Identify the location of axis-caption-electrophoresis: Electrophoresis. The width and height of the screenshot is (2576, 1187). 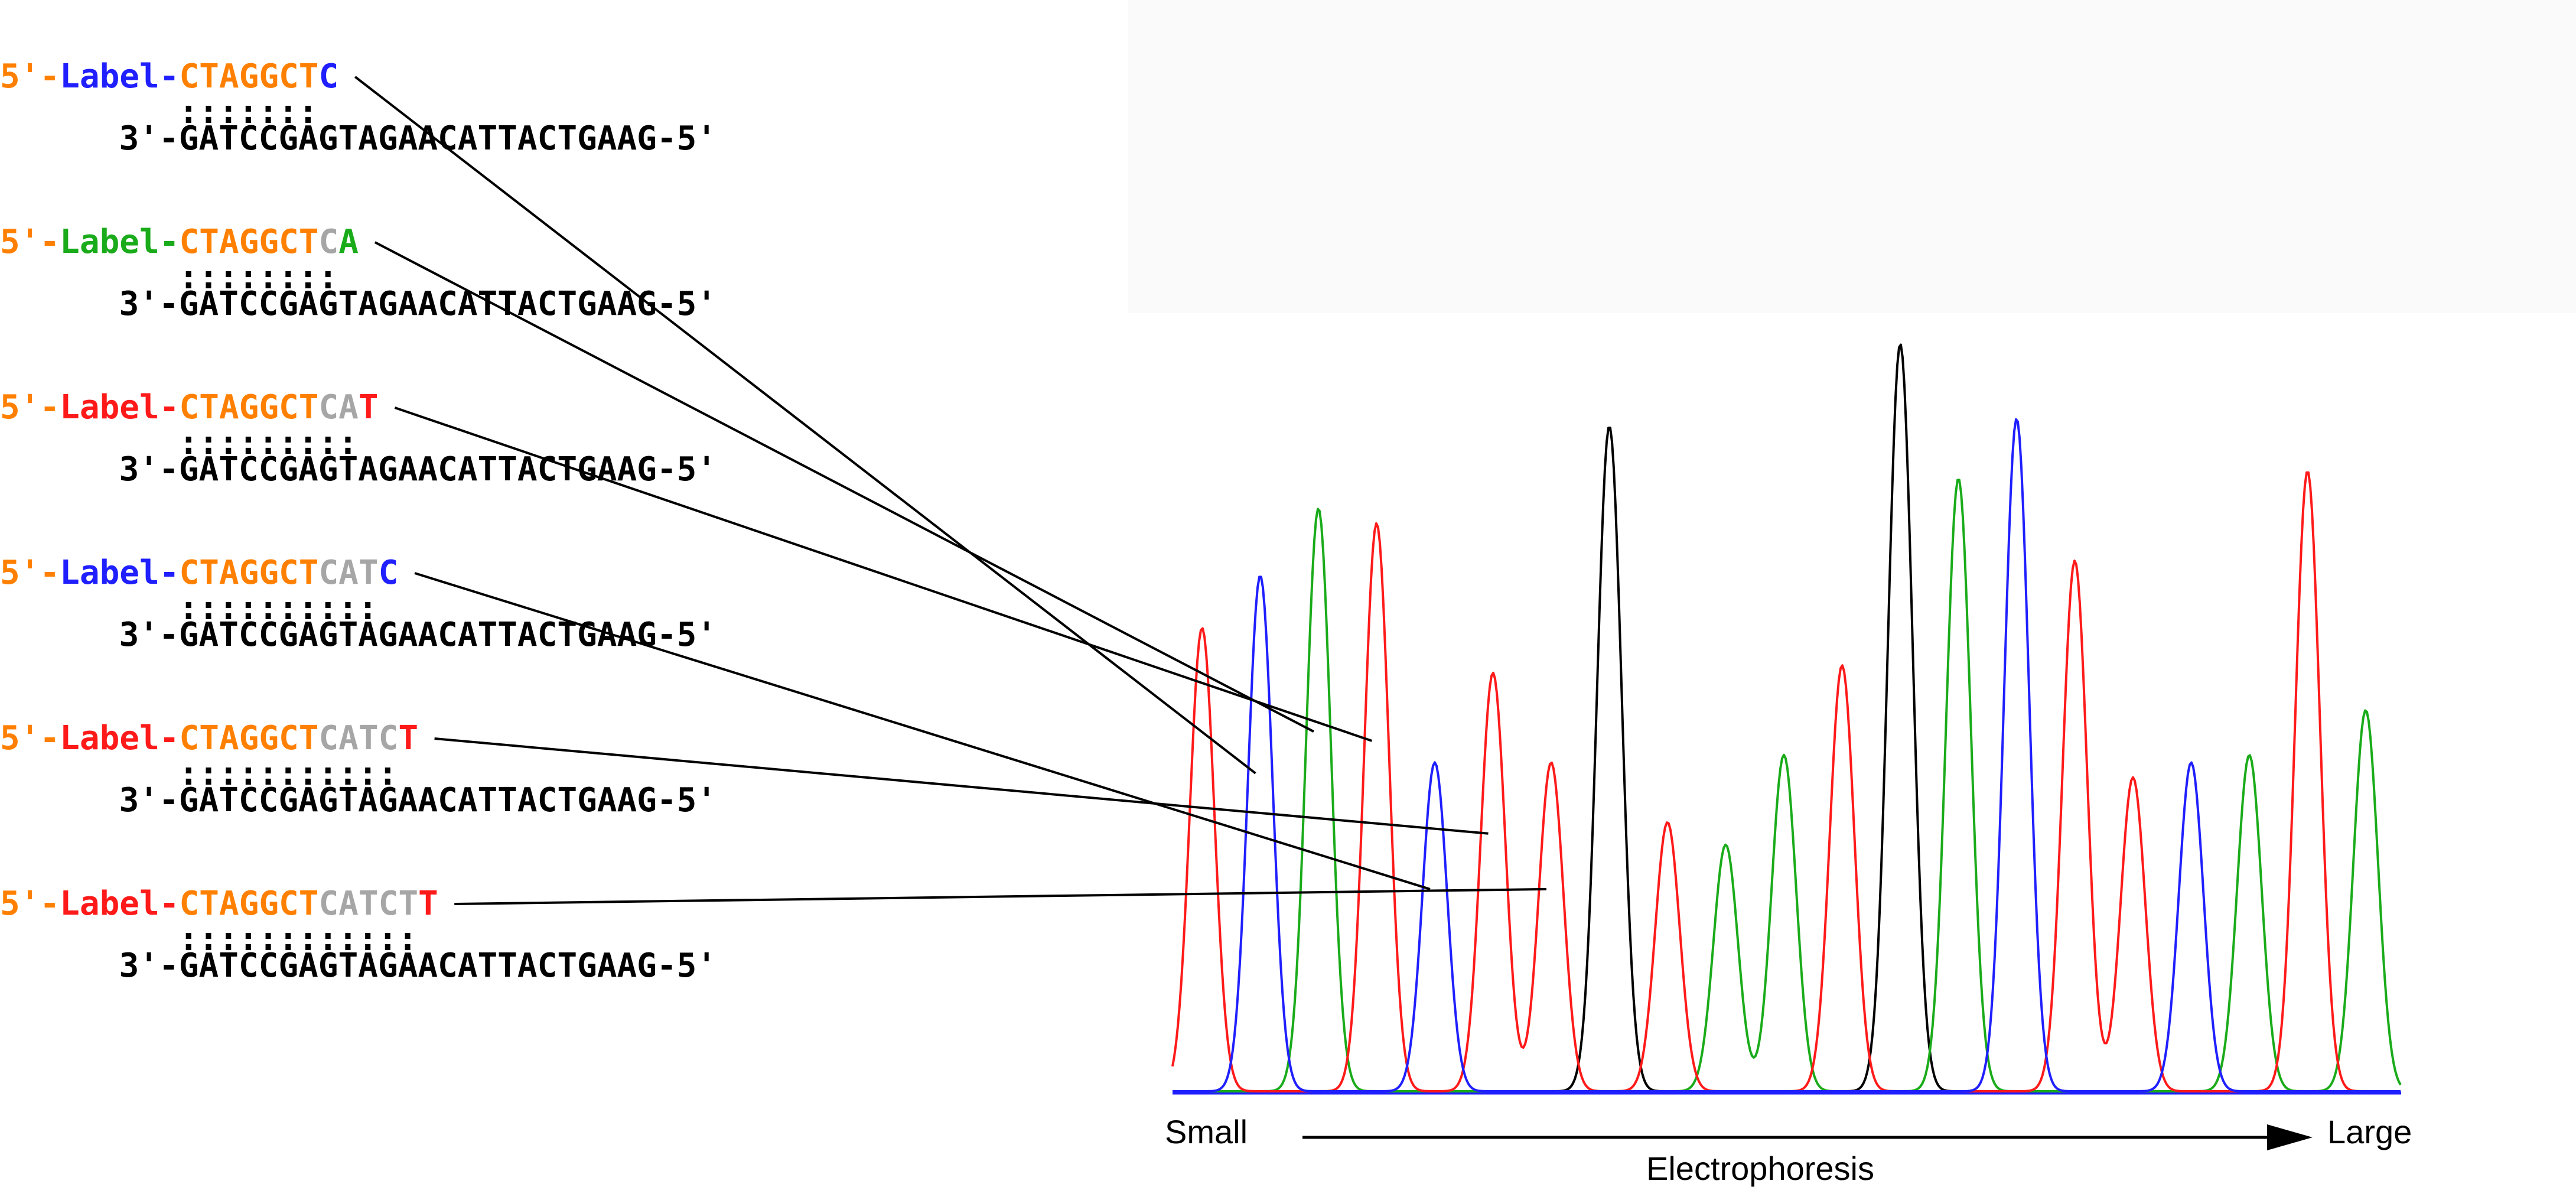
(1760, 1169).